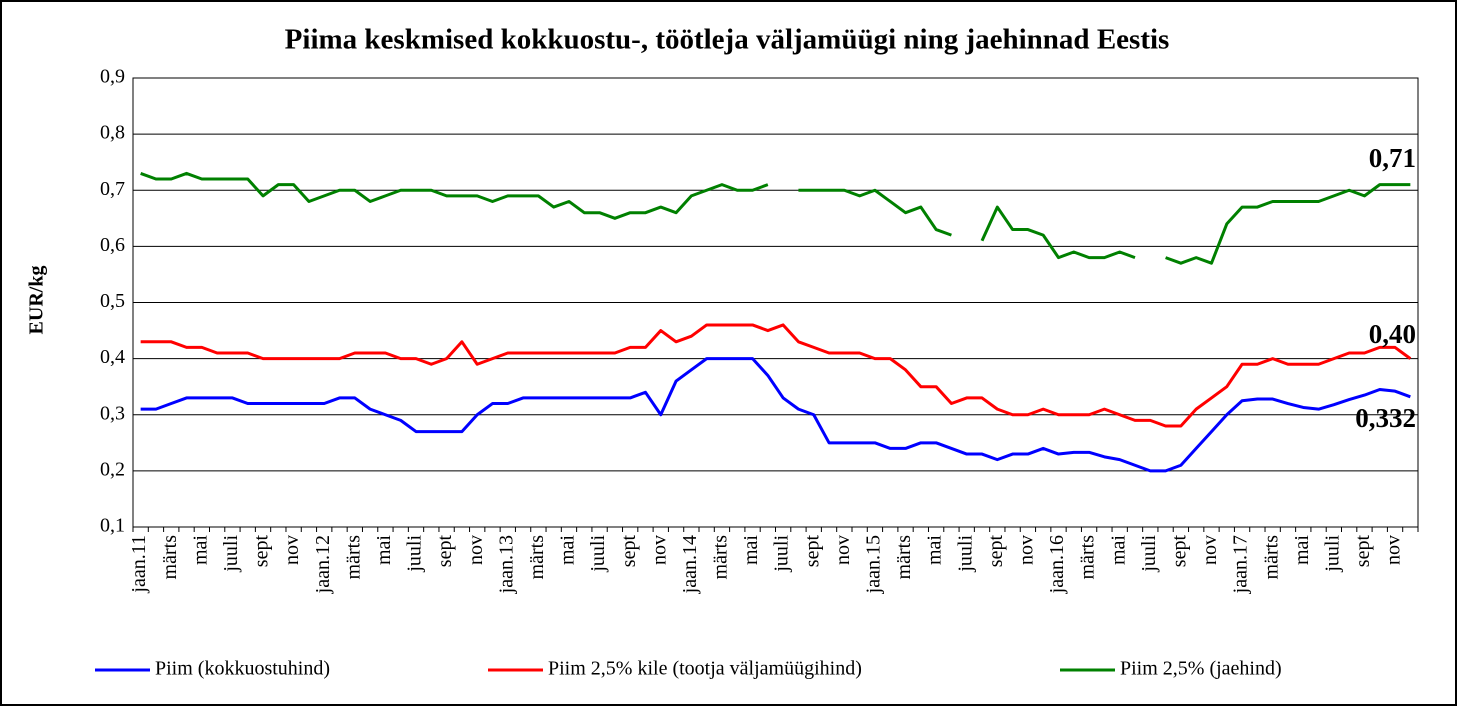 This screenshot has width=1457, height=706. Describe the element at coordinates (112, 133) in the screenshot. I see `y-tick-label: 0,8` at that location.